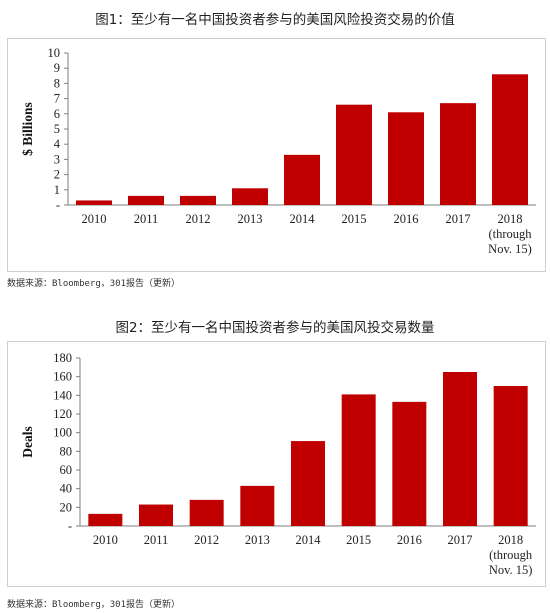 The image size is (550, 613). Describe the element at coordinates (62, 358) in the screenshot. I see `y-tick-label: 180` at that location.